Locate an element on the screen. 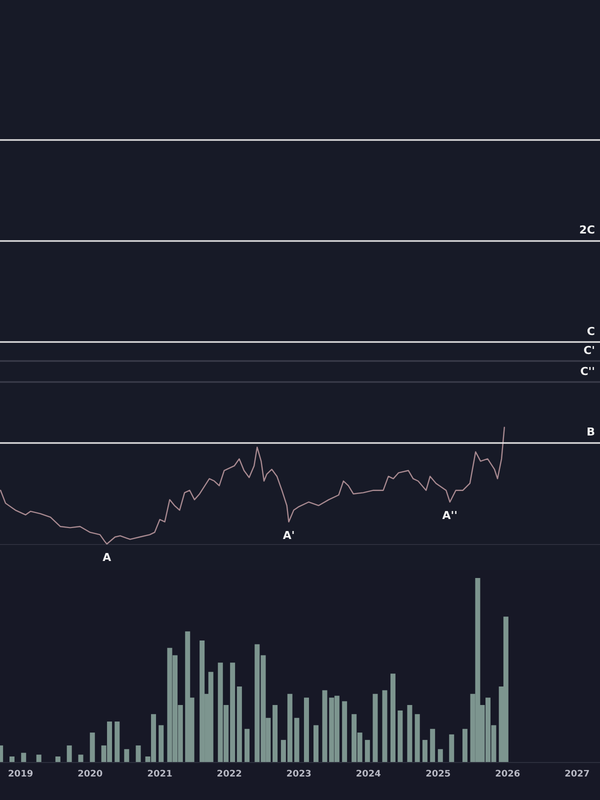 The width and height of the screenshot is (600, 800). ref-line-label: C' is located at coordinates (589, 350).